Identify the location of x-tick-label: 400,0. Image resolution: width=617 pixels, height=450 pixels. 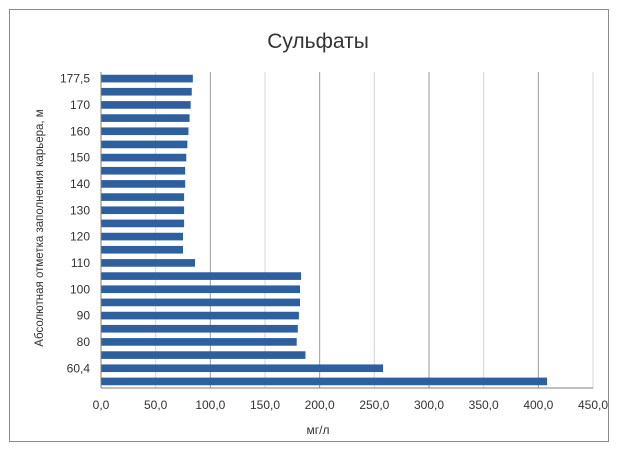
(538, 405).